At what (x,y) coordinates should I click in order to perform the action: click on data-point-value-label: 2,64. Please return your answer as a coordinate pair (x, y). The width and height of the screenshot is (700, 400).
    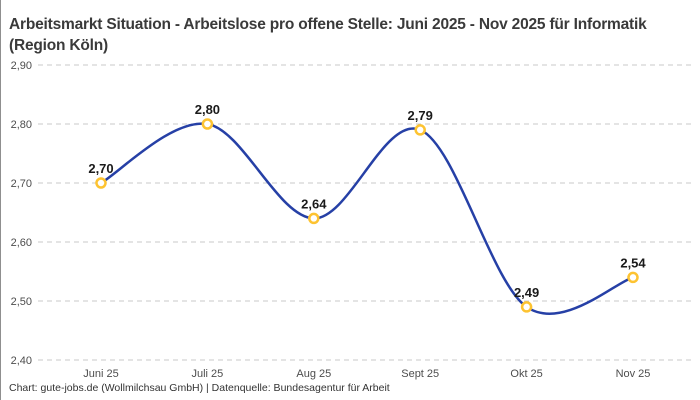
    Looking at the image, I should click on (314, 203).